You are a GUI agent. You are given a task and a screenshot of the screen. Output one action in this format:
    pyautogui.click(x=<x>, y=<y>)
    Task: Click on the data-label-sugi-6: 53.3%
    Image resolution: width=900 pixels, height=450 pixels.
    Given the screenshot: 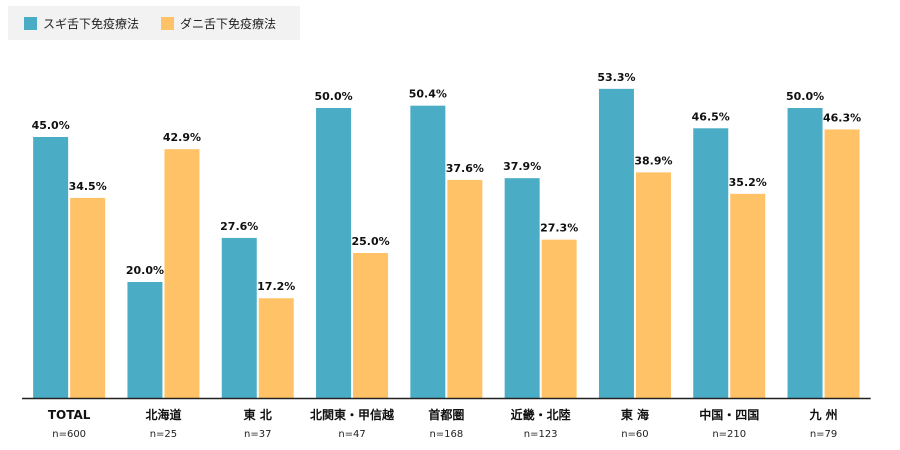 What is the action you would take?
    pyautogui.click(x=616, y=77)
    